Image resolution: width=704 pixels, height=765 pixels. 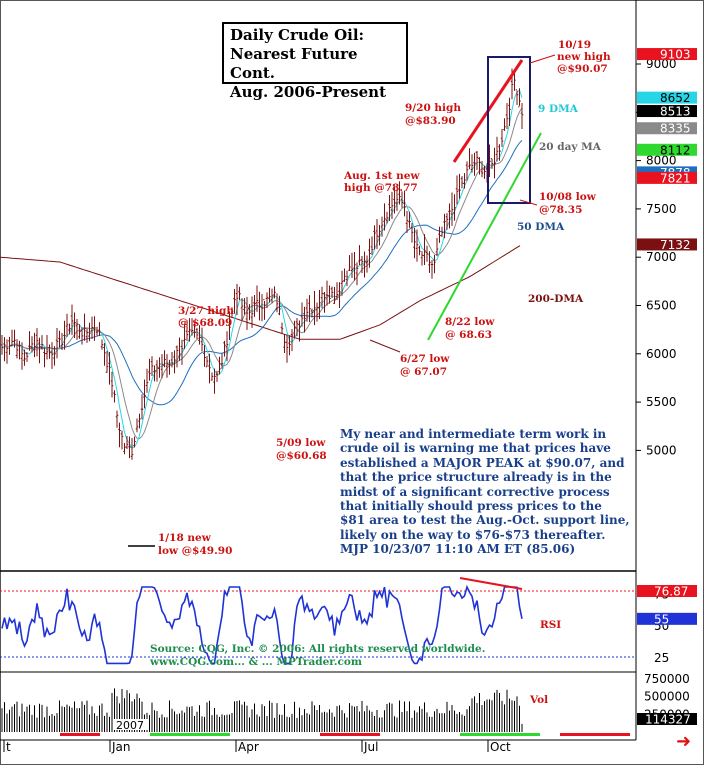 What do you see at coordinates (301, 443) in the screenshot?
I see `annotation-509-text: 5/09 low` at bounding box center [301, 443].